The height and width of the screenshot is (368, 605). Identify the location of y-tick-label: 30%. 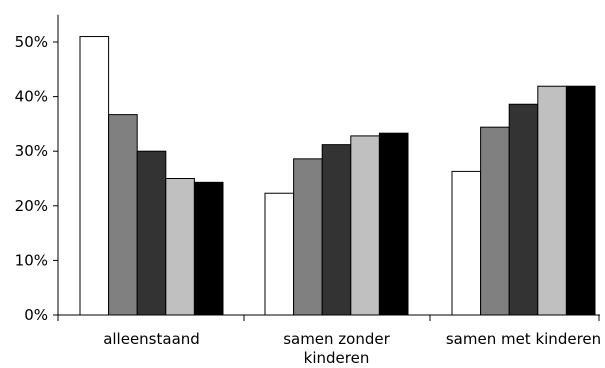
(31, 151).